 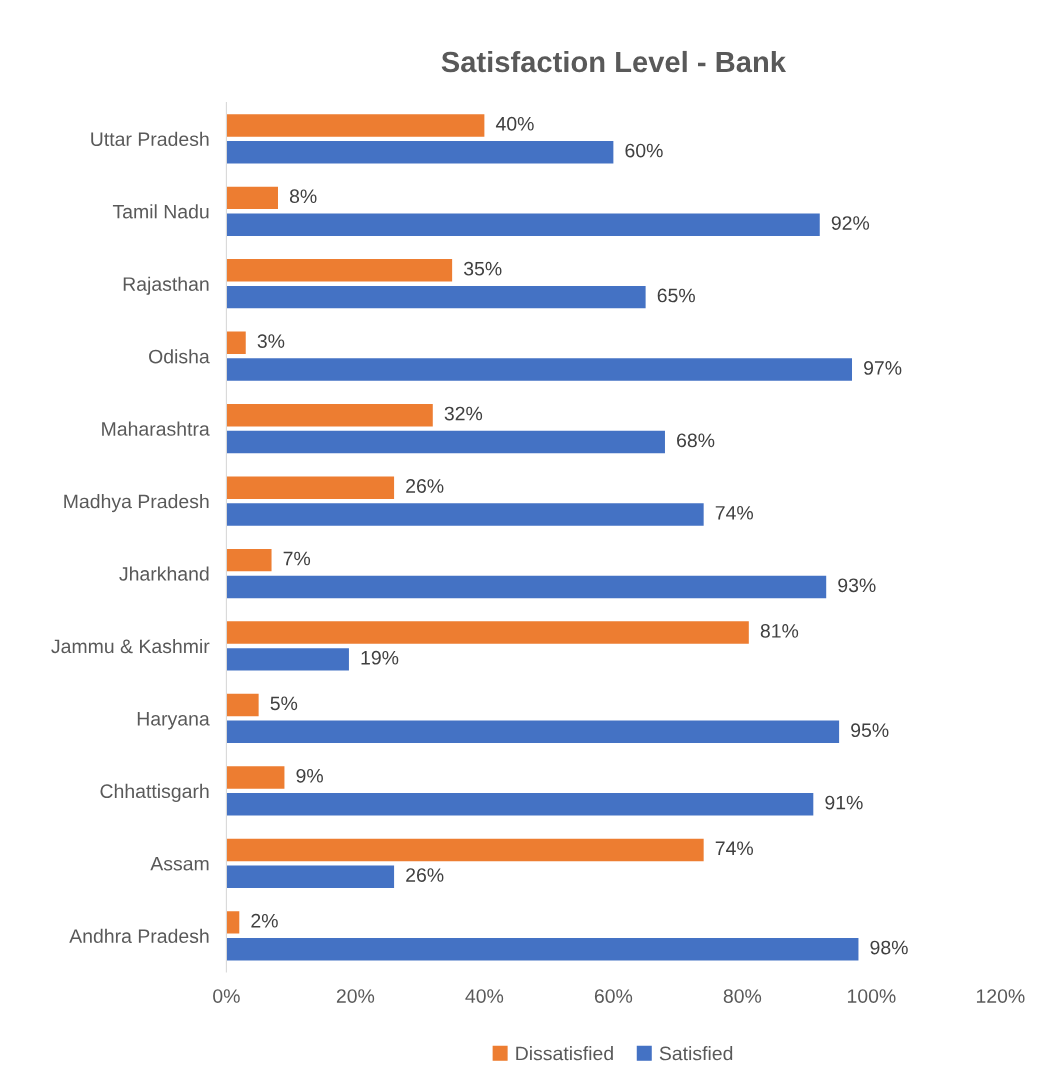 What do you see at coordinates (166, 285) in the screenshot?
I see `y-tick-label: Rajasthan` at bounding box center [166, 285].